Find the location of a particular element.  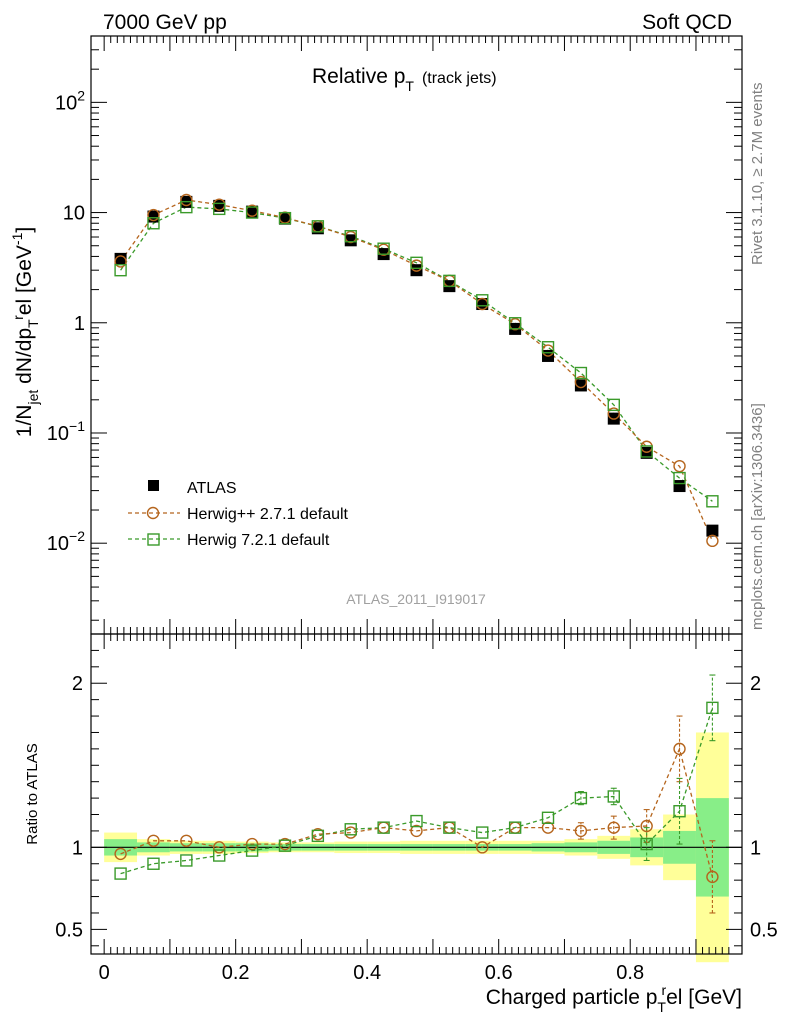

main-y-tick-label: 10 is located at coordinates (74, 214).